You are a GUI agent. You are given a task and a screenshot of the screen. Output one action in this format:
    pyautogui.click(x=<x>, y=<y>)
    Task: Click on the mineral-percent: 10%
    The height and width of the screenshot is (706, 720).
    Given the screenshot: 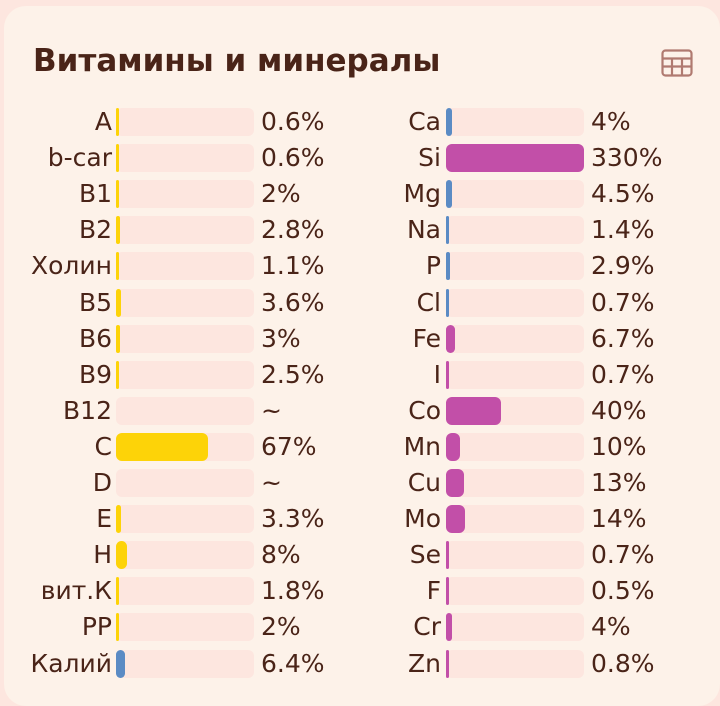 What is the action you would take?
    pyautogui.click(x=619, y=446)
    